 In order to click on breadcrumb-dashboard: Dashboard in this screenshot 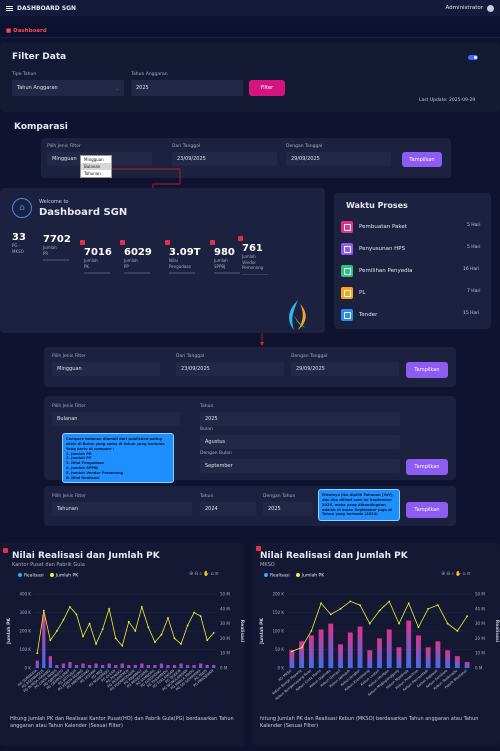, I will do `click(30, 31)`.